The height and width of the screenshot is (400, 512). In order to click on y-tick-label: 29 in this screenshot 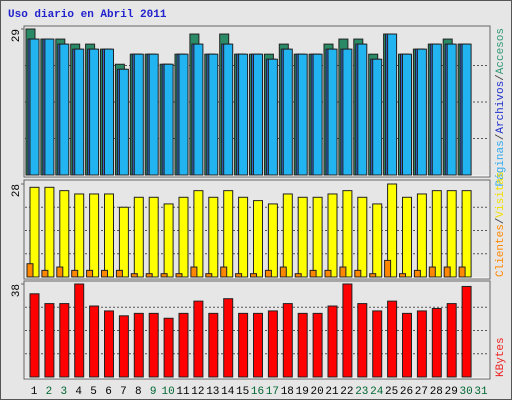, I will do `click(17, 35)`.